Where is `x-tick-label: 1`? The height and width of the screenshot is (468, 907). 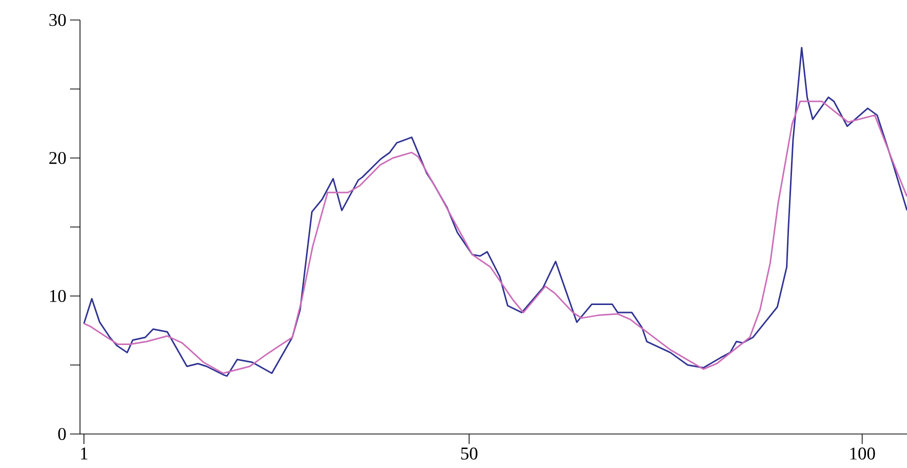
x-tick-label: 1 is located at coordinates (84, 454).